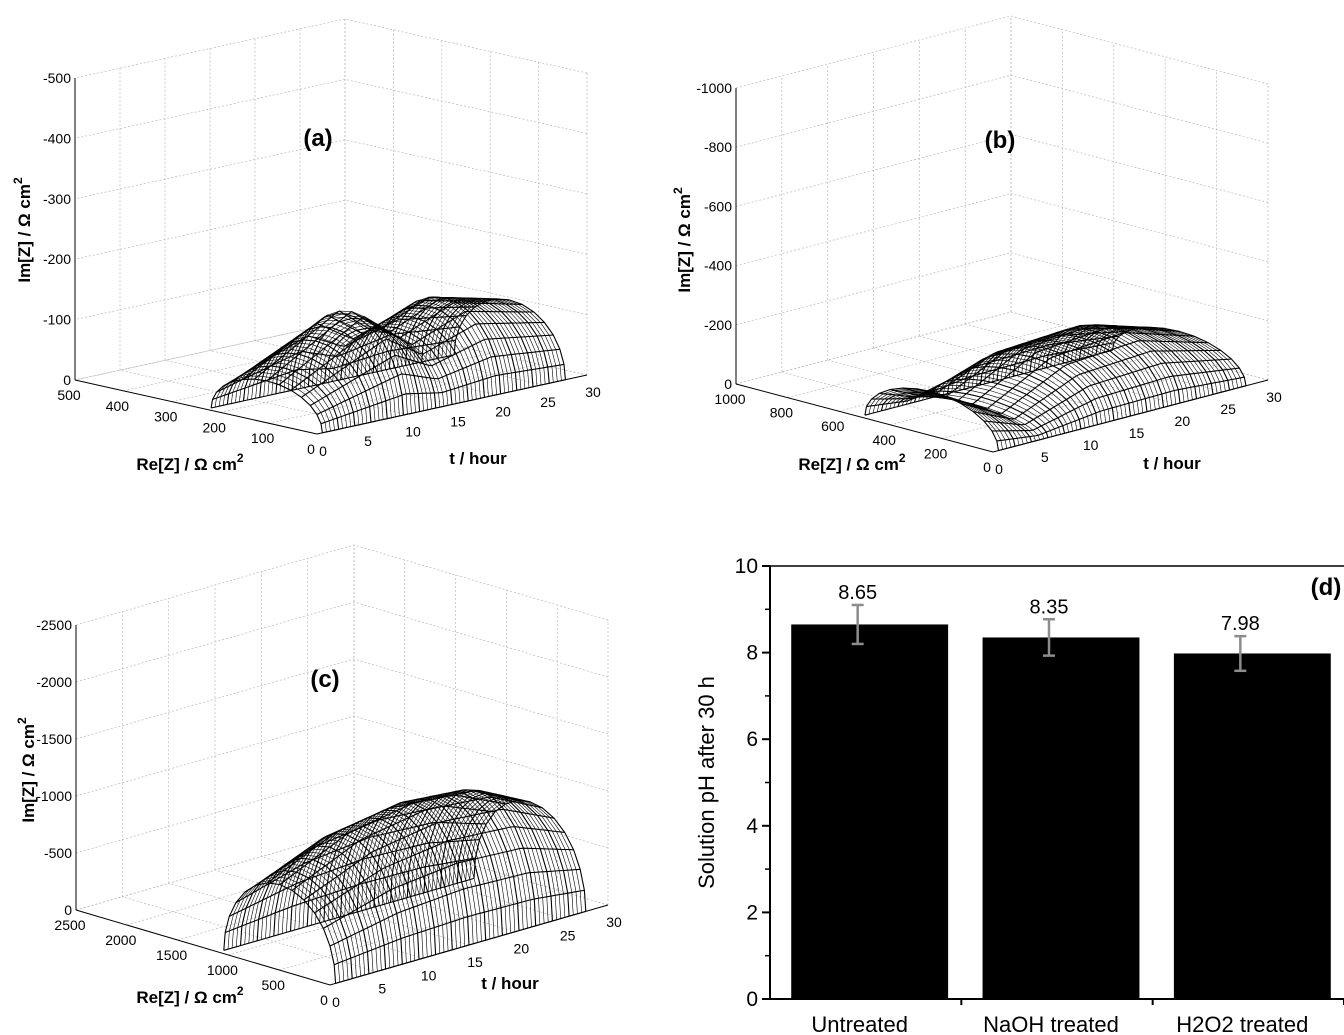 This screenshot has height=1035, width=1344. I want to click on y-tick-label: 8, so click(752, 653).